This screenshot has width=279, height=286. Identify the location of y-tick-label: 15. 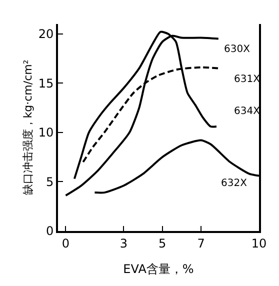
(46, 83).